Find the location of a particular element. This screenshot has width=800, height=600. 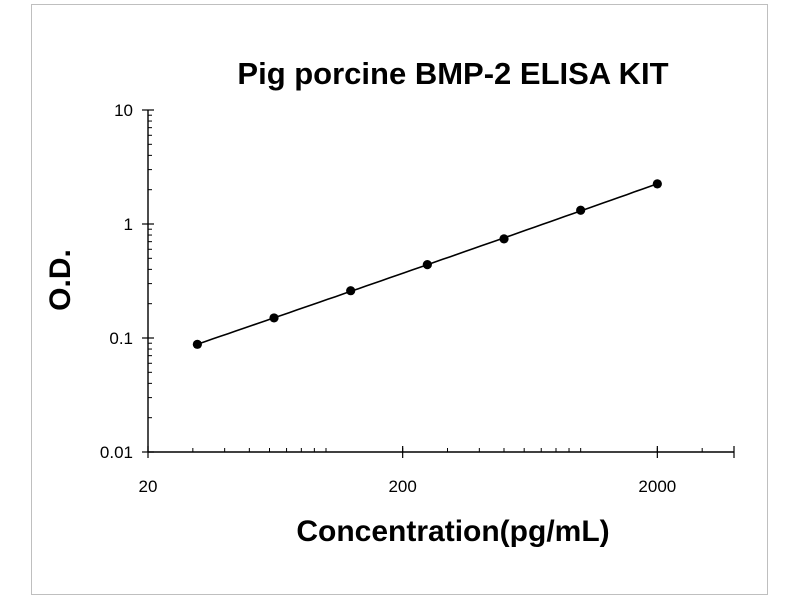

y-tick-label: 0.01 is located at coordinates (116, 452).